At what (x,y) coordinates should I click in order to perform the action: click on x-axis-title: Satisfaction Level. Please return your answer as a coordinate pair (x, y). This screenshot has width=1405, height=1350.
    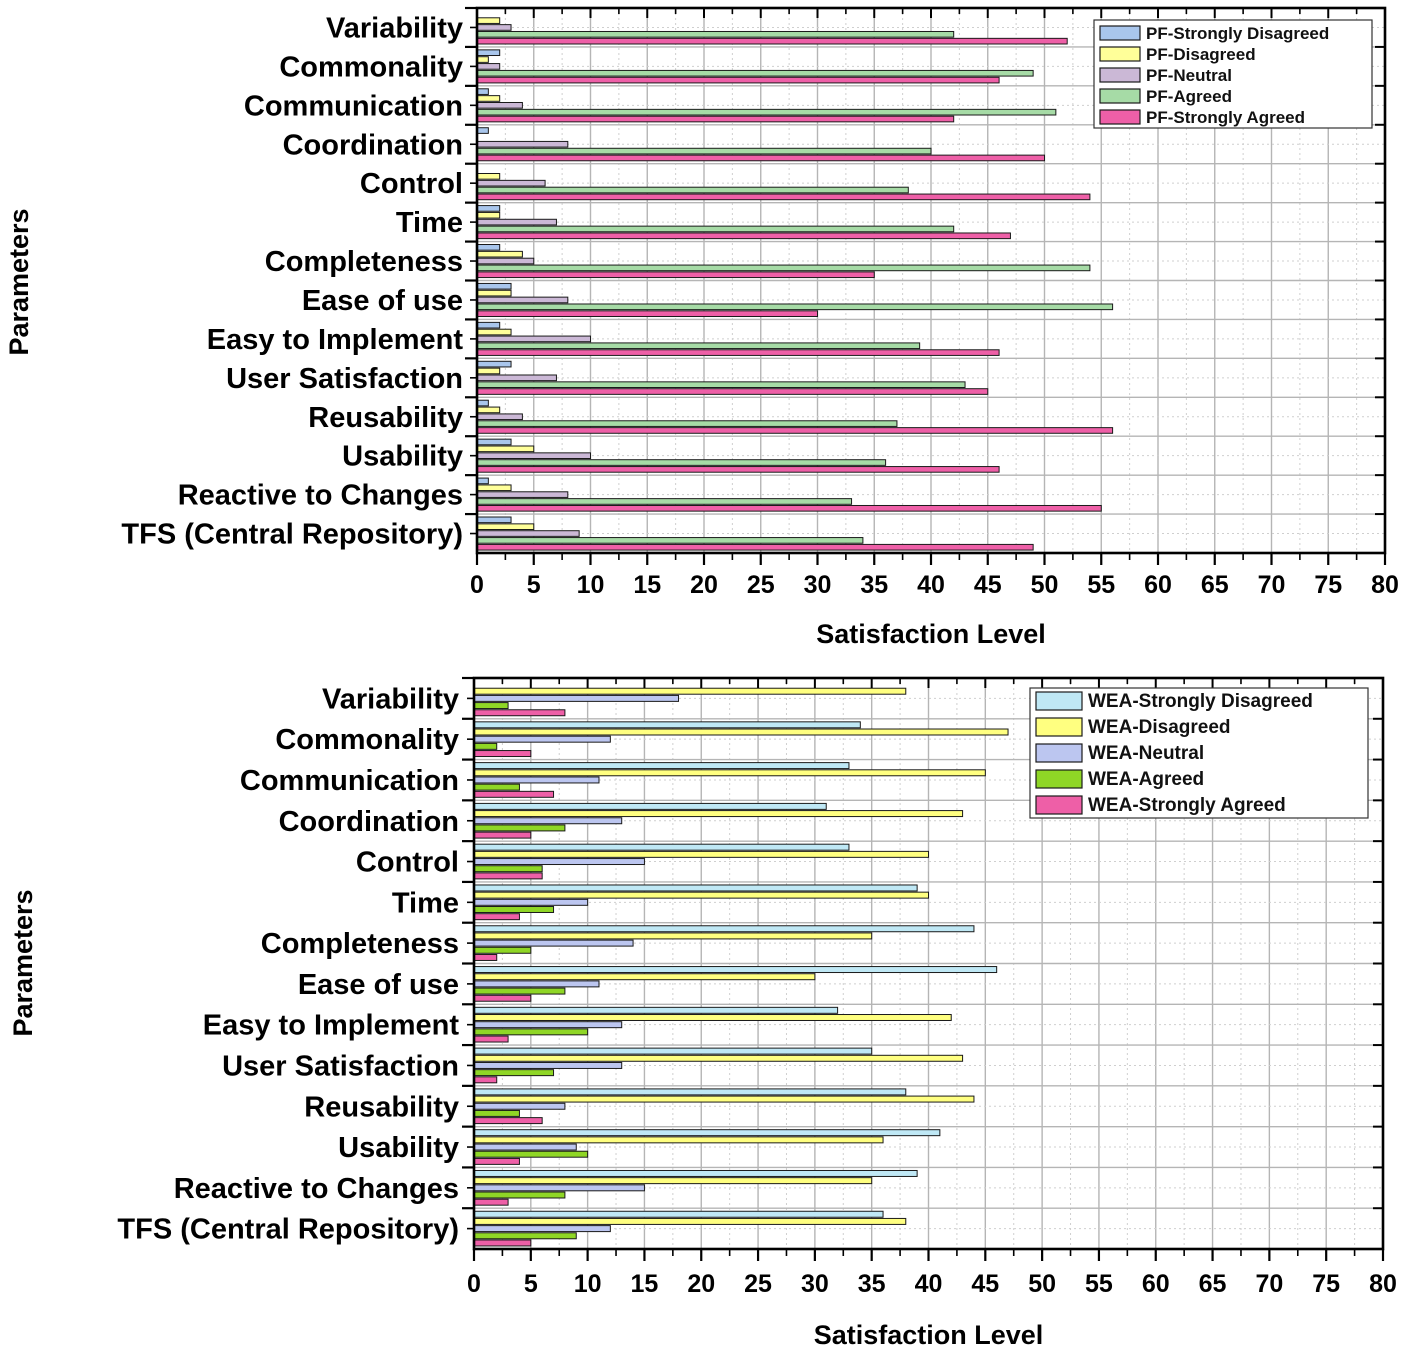
    Looking at the image, I should click on (931, 634).